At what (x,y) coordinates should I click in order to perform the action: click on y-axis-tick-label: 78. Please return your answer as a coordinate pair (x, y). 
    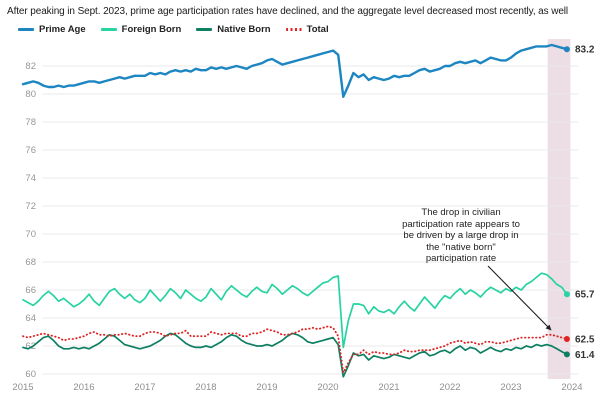
    Looking at the image, I should click on (30, 122).